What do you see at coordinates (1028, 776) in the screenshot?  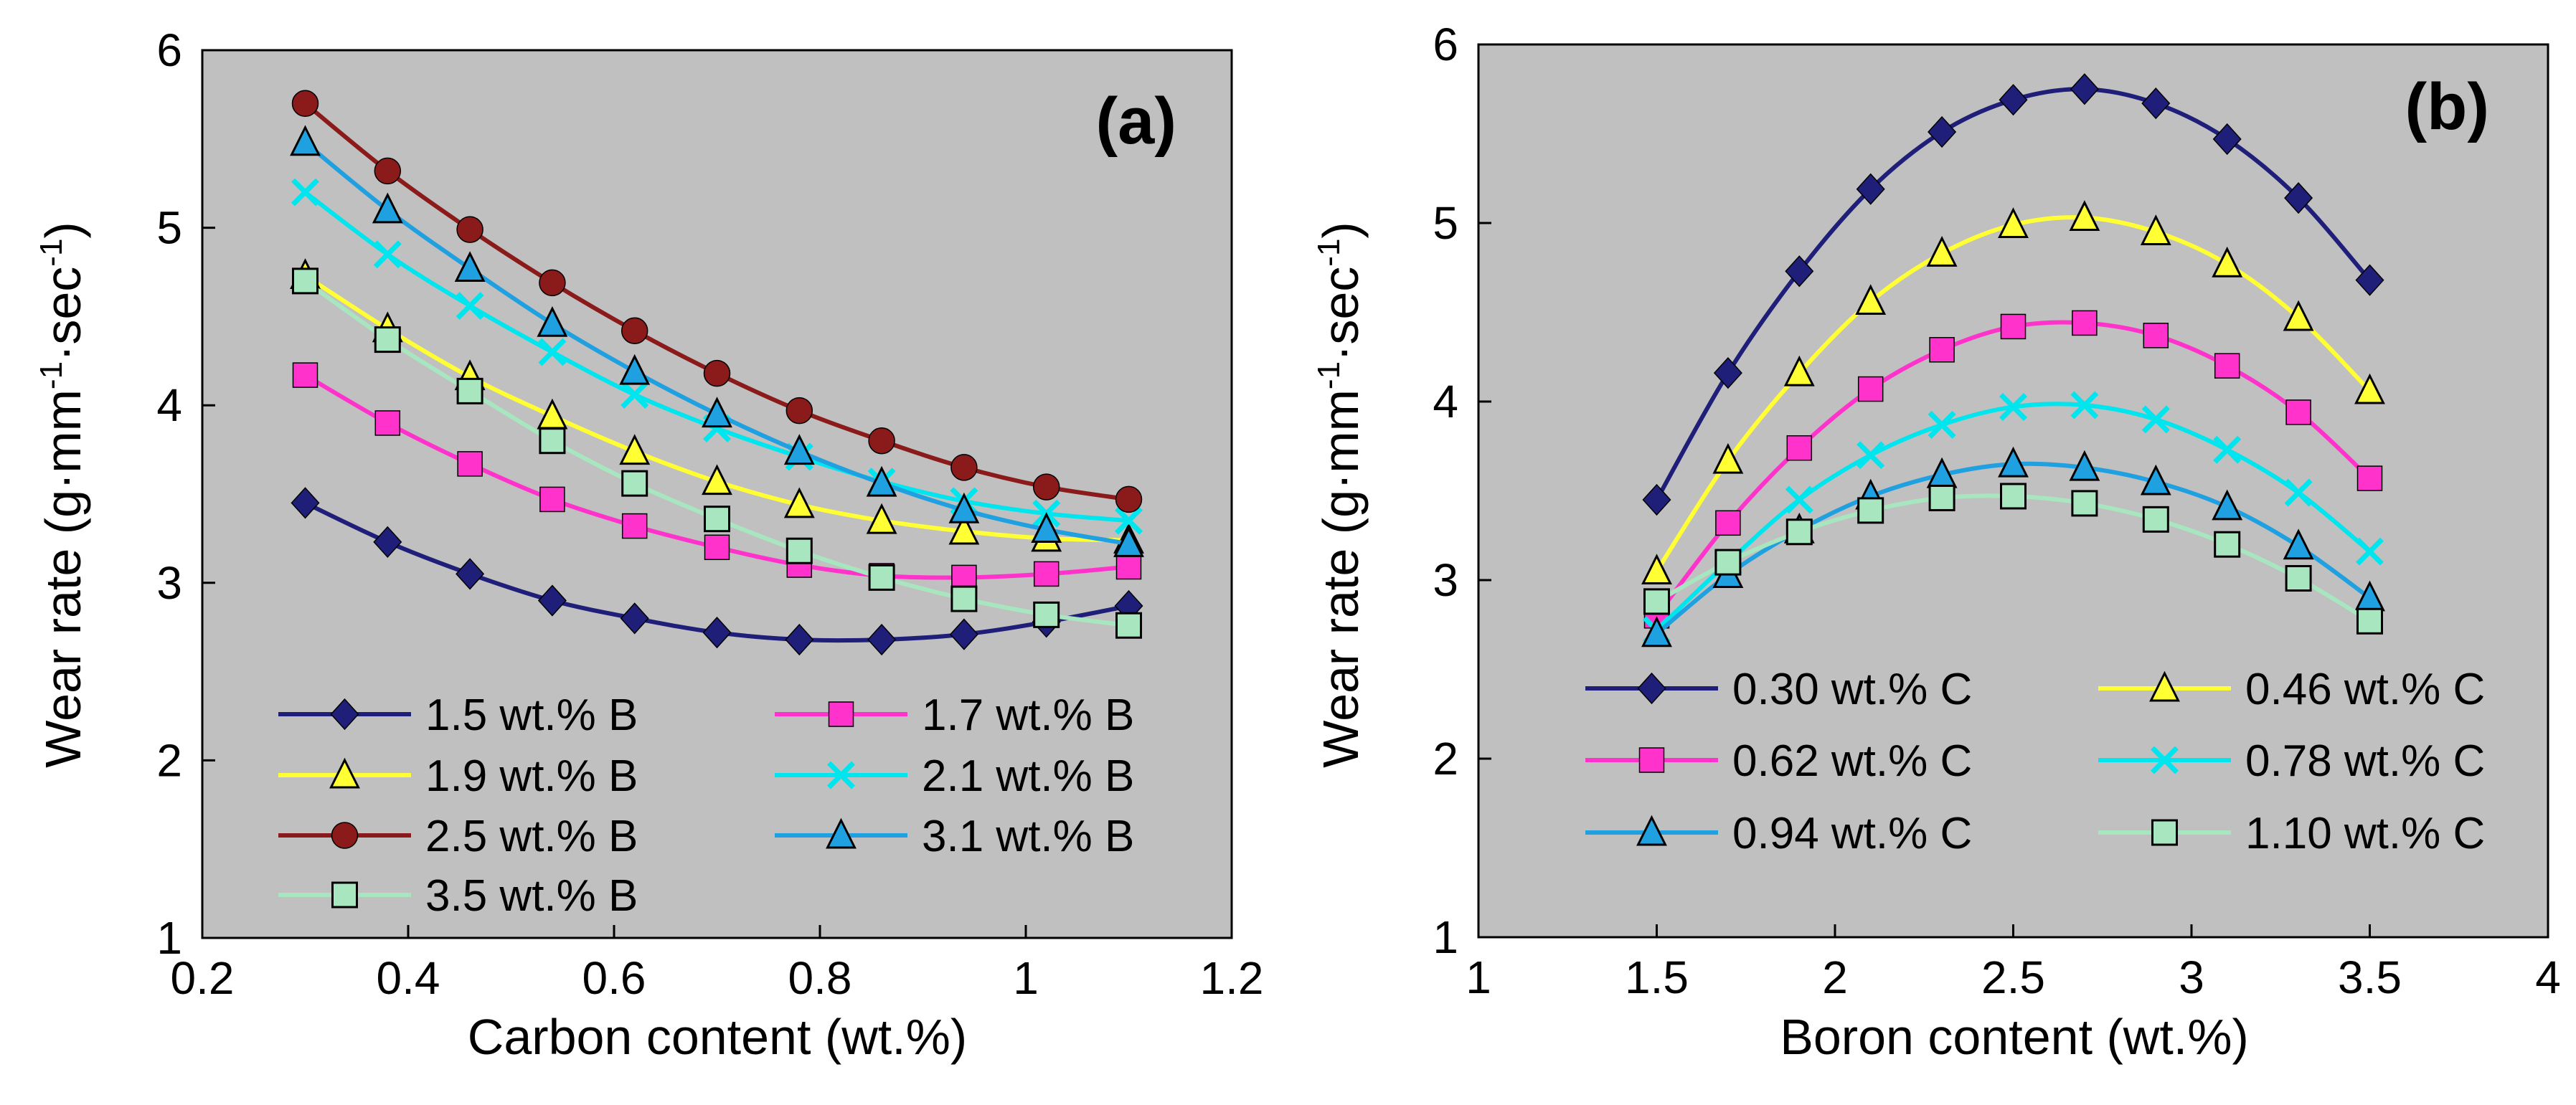 I see `legend-label-2-1-wt-b: 2.1 wt.% B` at bounding box center [1028, 776].